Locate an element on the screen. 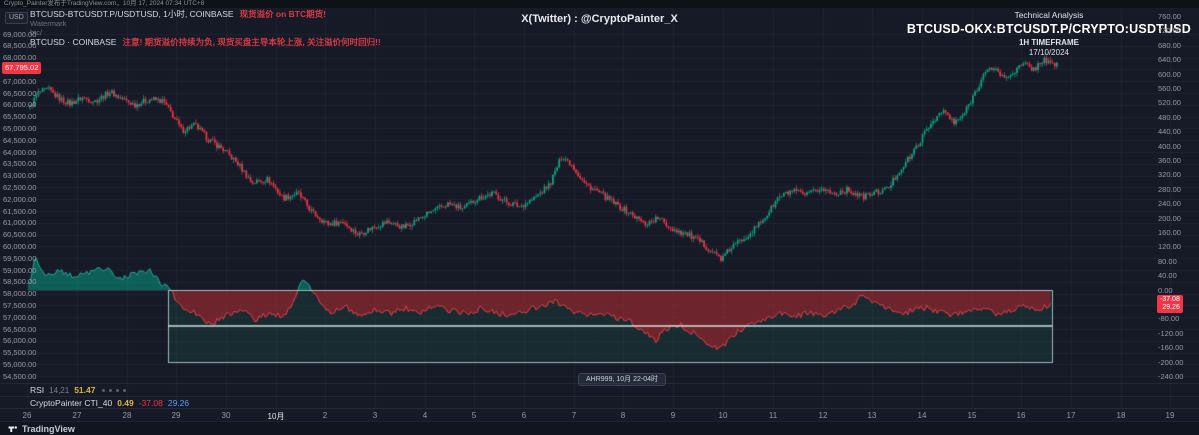 The image size is (1199, 435). oscillator-tick: 280.00 is located at coordinates (1169, 189).